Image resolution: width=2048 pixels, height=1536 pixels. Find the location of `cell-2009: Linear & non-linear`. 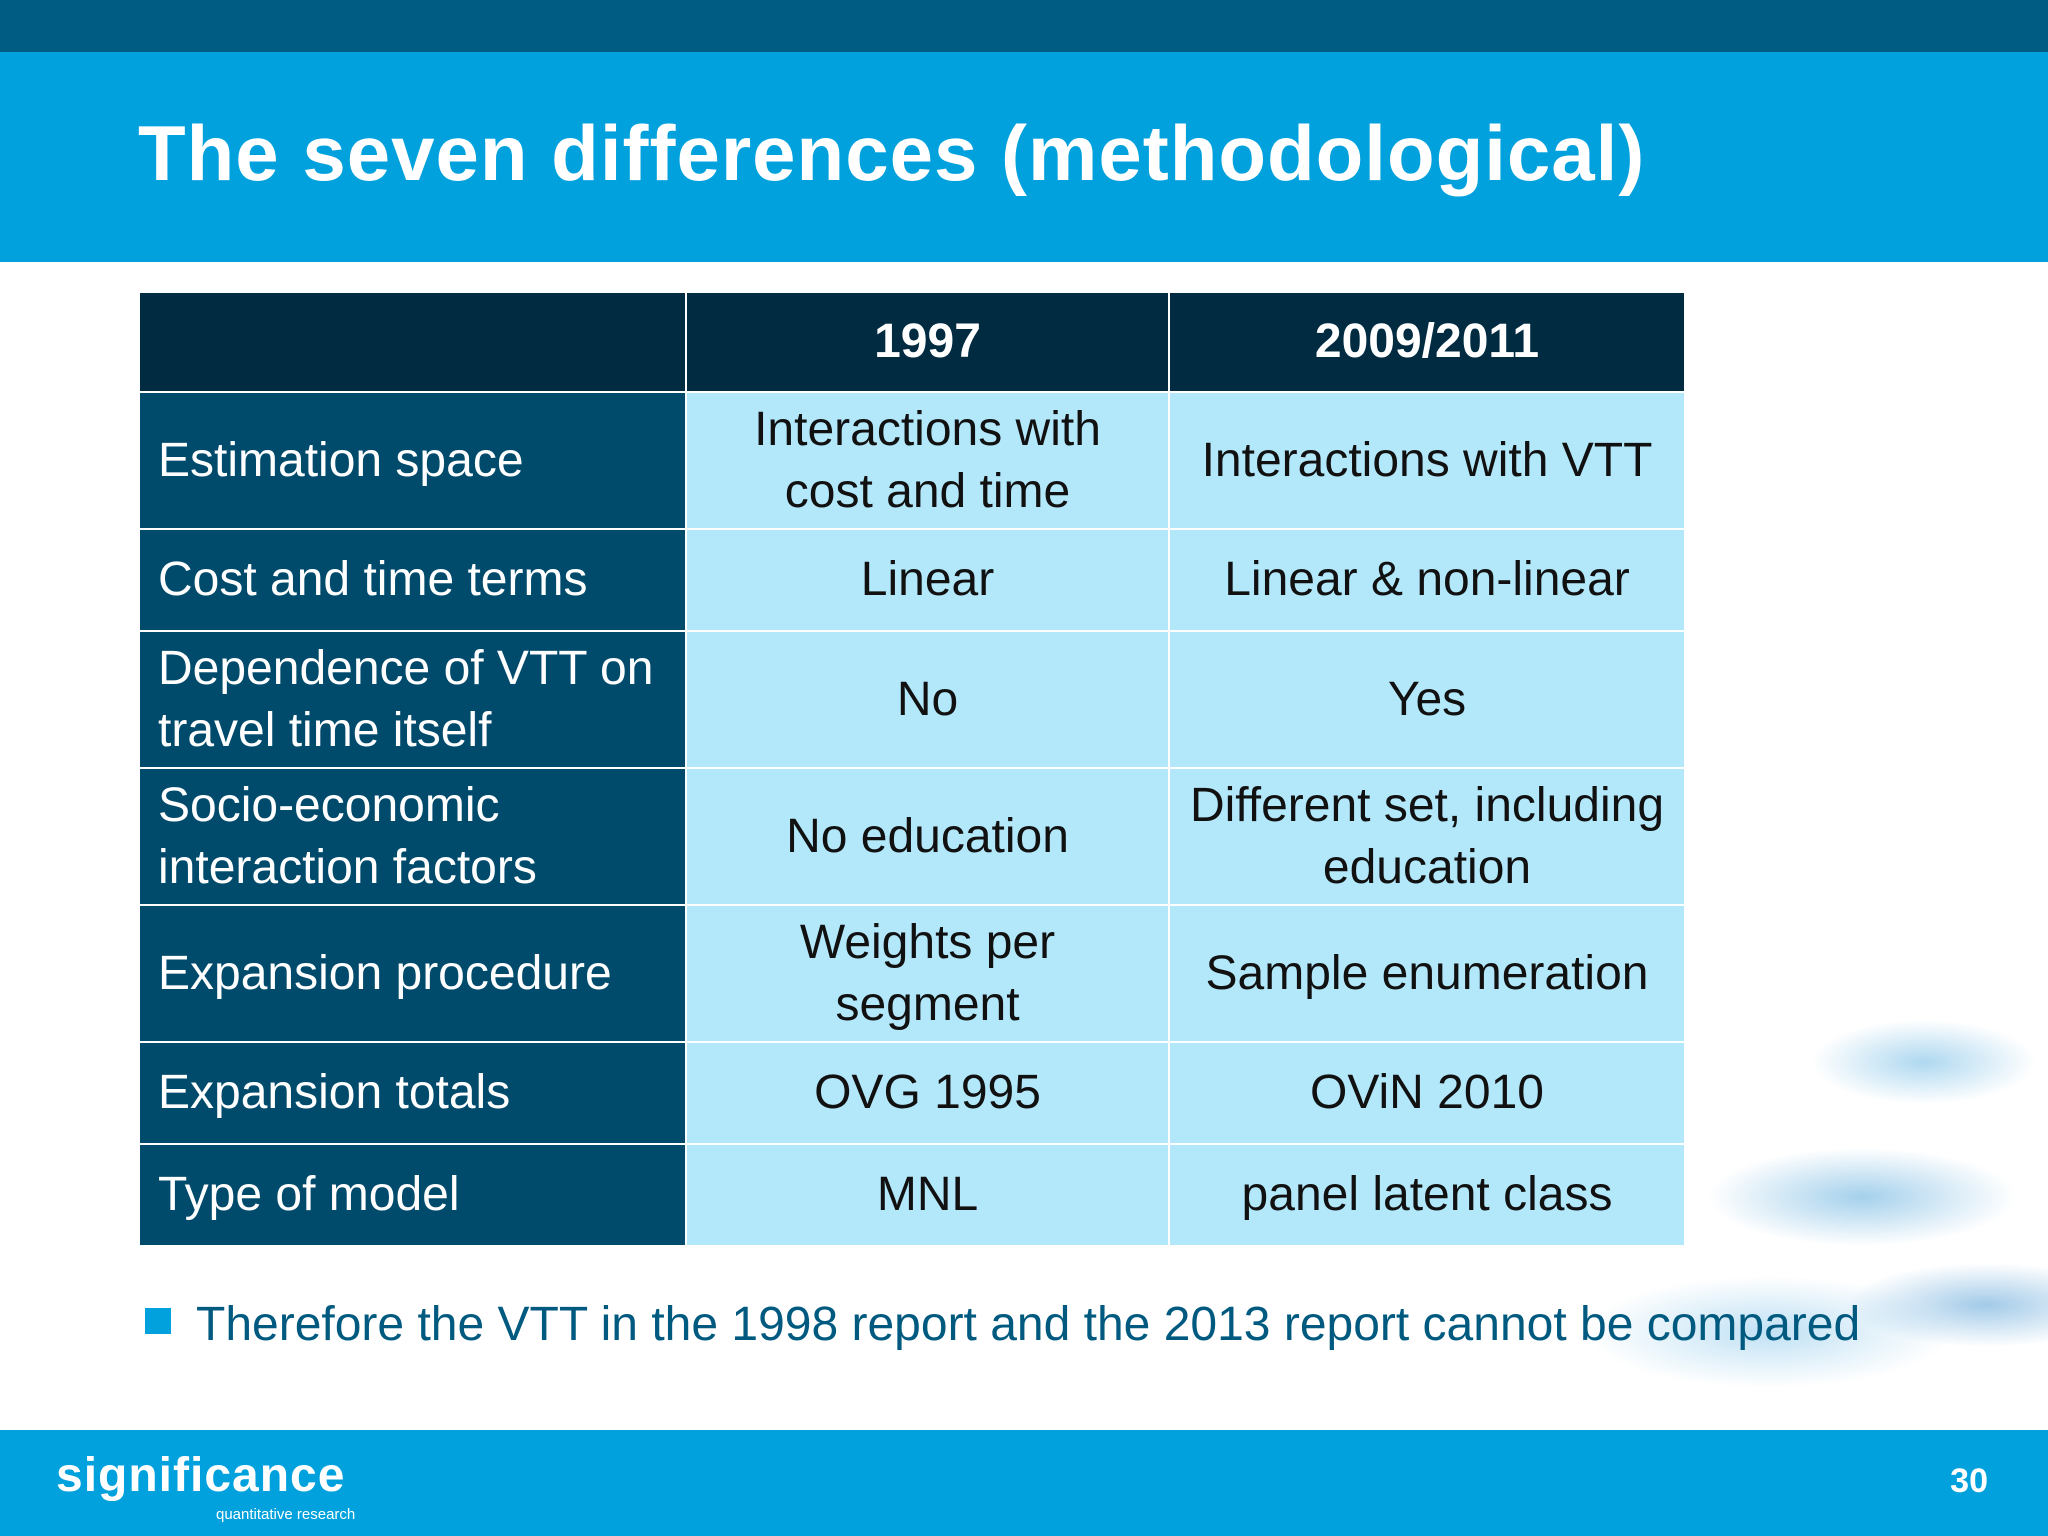

cell-2009: Linear & non-linear is located at coordinates (1427, 580).